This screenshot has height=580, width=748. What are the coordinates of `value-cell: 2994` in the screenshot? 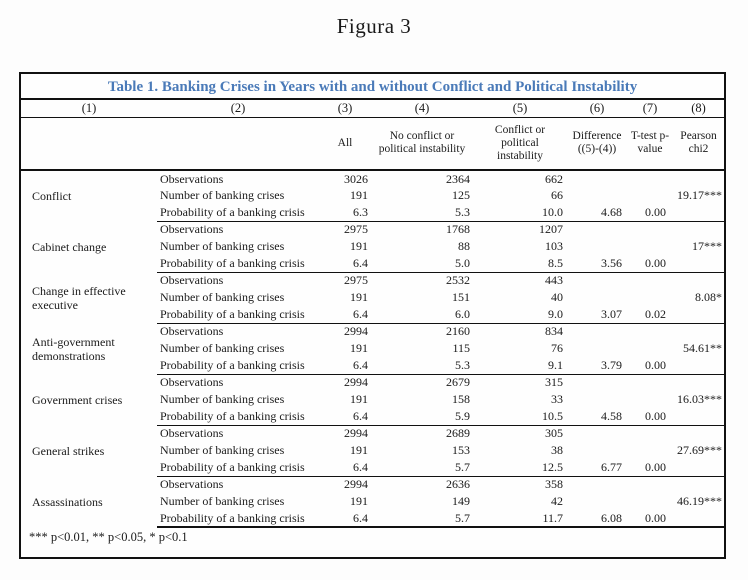 It's located at (356, 433).